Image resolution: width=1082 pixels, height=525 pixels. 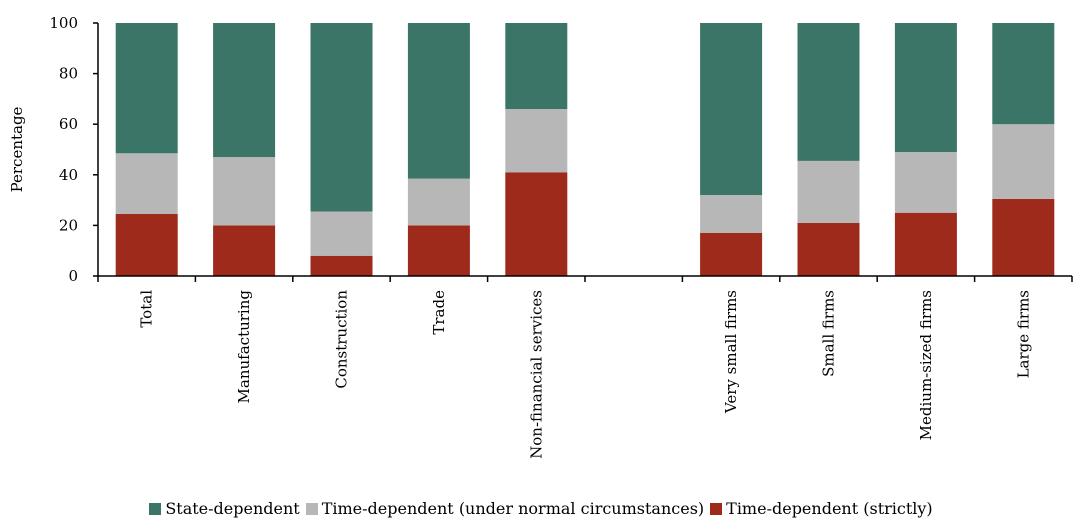 What do you see at coordinates (342, 339) in the screenshot?
I see `x-tick-label: Construction` at bounding box center [342, 339].